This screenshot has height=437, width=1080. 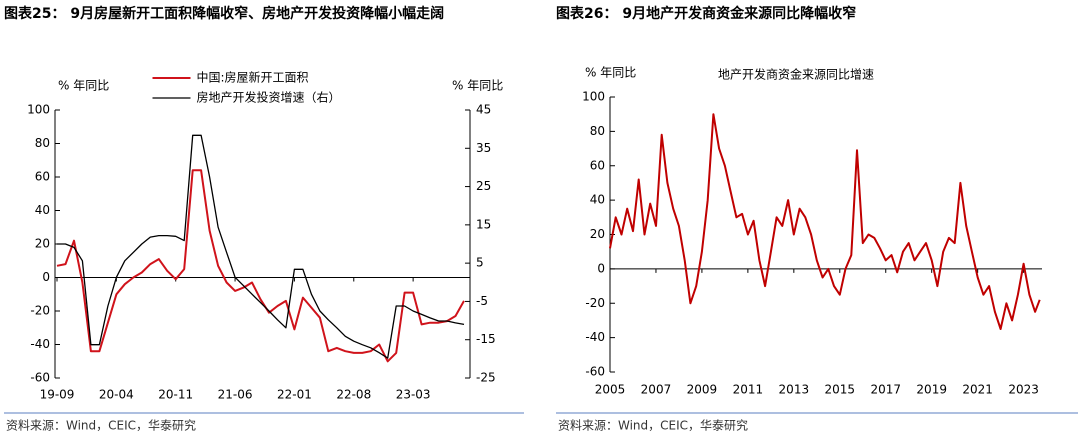 I want to click on x-tick-label: 2015, so click(x=840, y=390).